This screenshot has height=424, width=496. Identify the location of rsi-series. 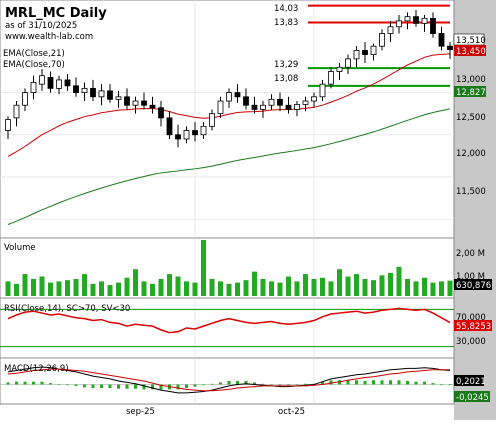
(227, 327).